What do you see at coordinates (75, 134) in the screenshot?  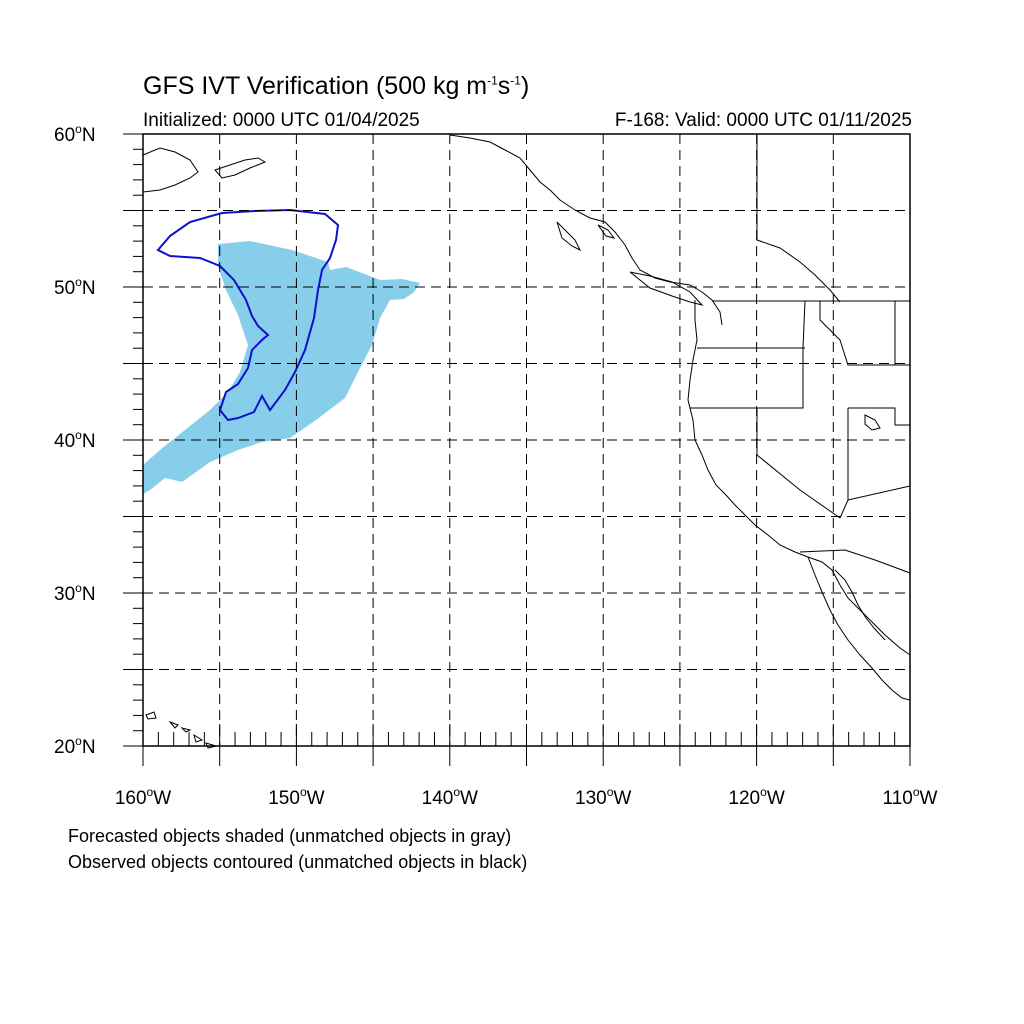 I see `lat-label: 60oN` at bounding box center [75, 134].